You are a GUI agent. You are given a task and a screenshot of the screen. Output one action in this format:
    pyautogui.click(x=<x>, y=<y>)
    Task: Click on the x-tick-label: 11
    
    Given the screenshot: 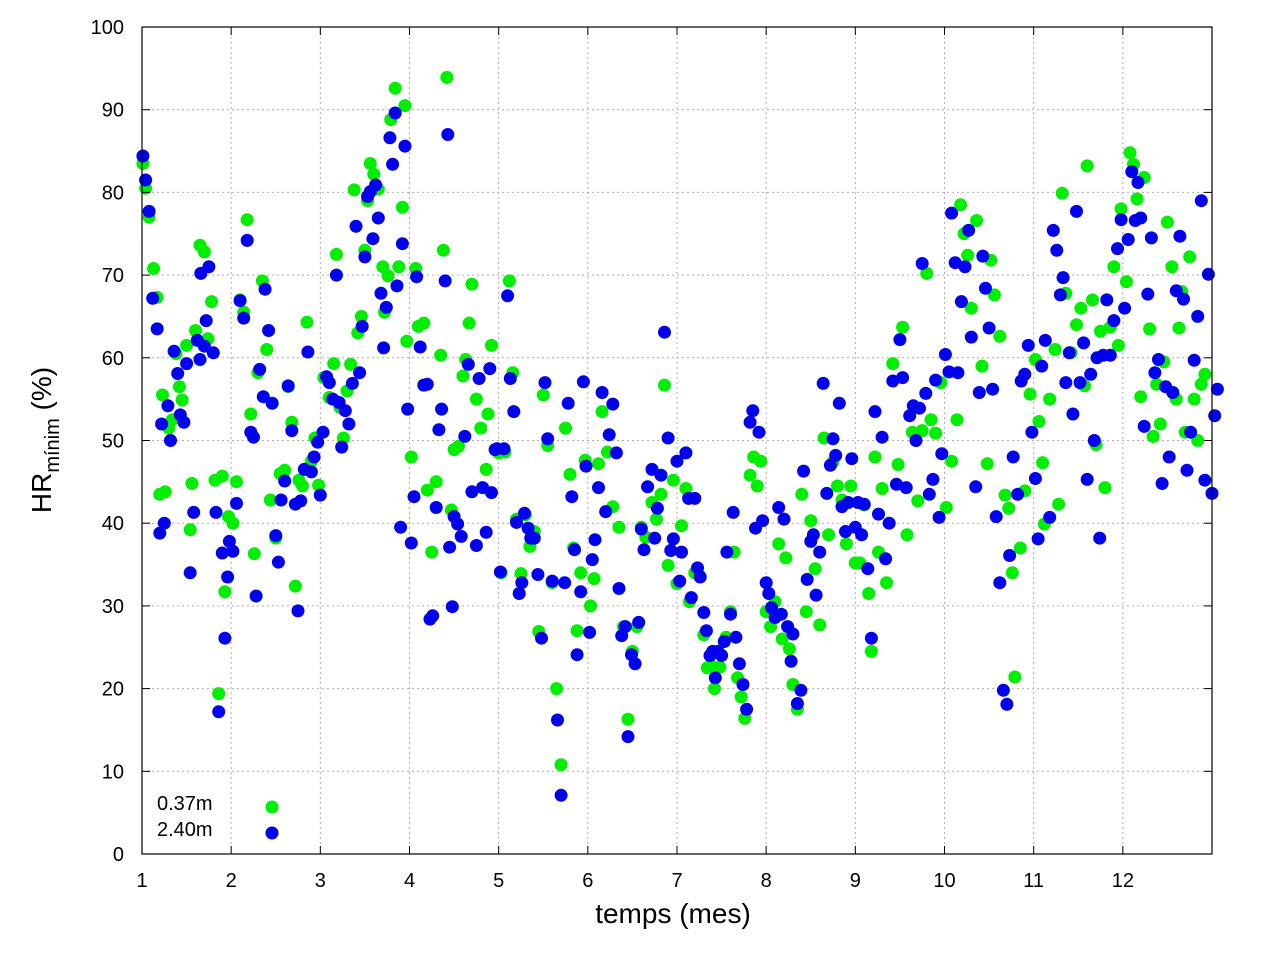 What is the action you would take?
    pyautogui.click(x=1033, y=881)
    